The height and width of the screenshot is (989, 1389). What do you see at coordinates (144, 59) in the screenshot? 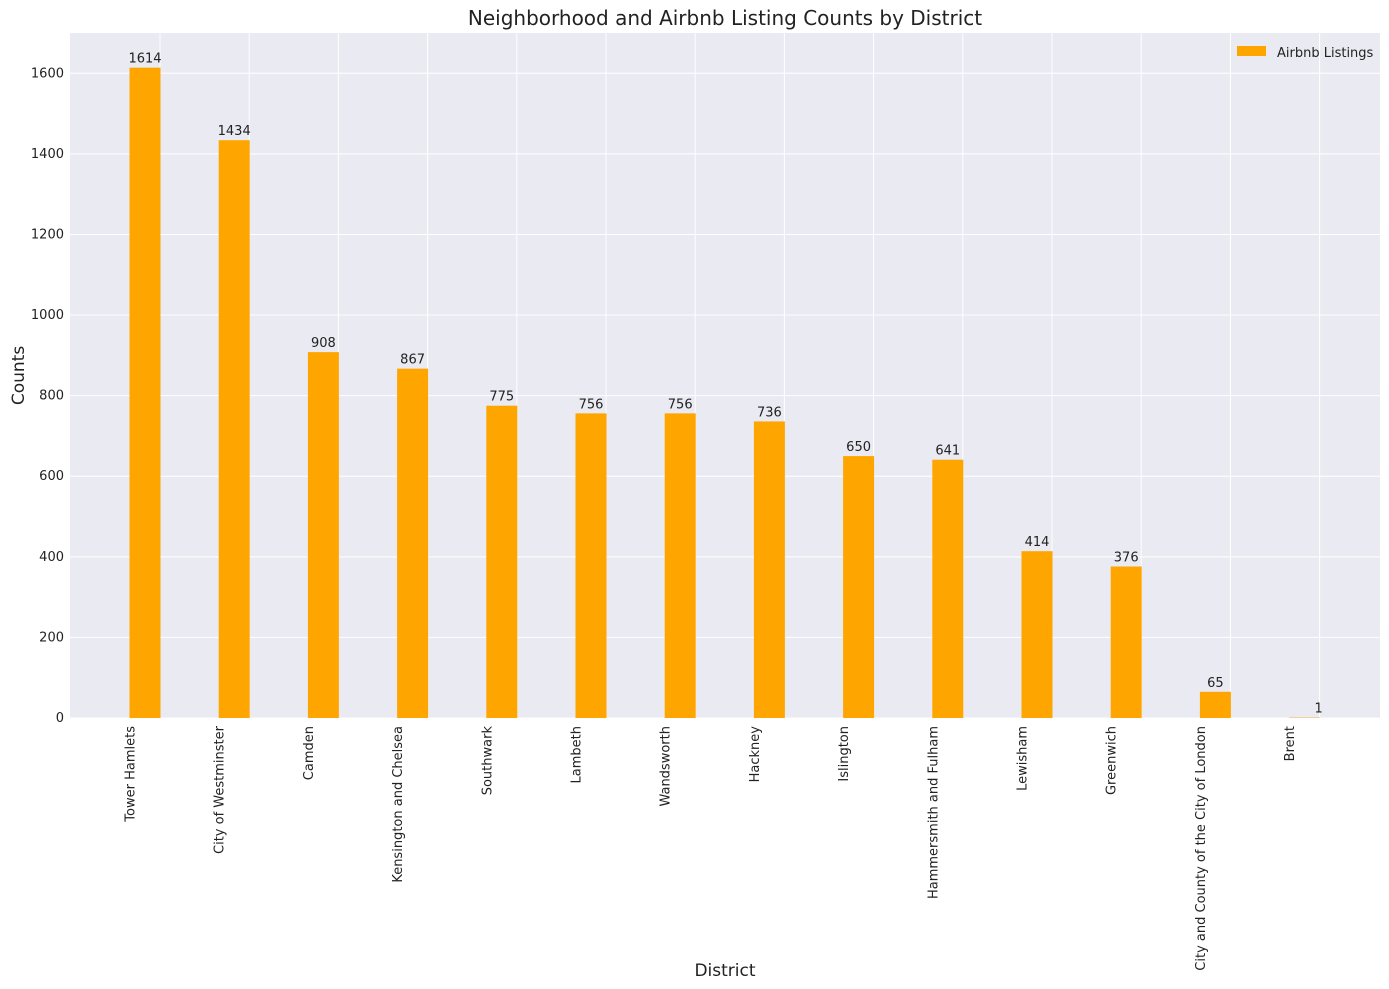
I see `data-label: 1614` at bounding box center [144, 59].